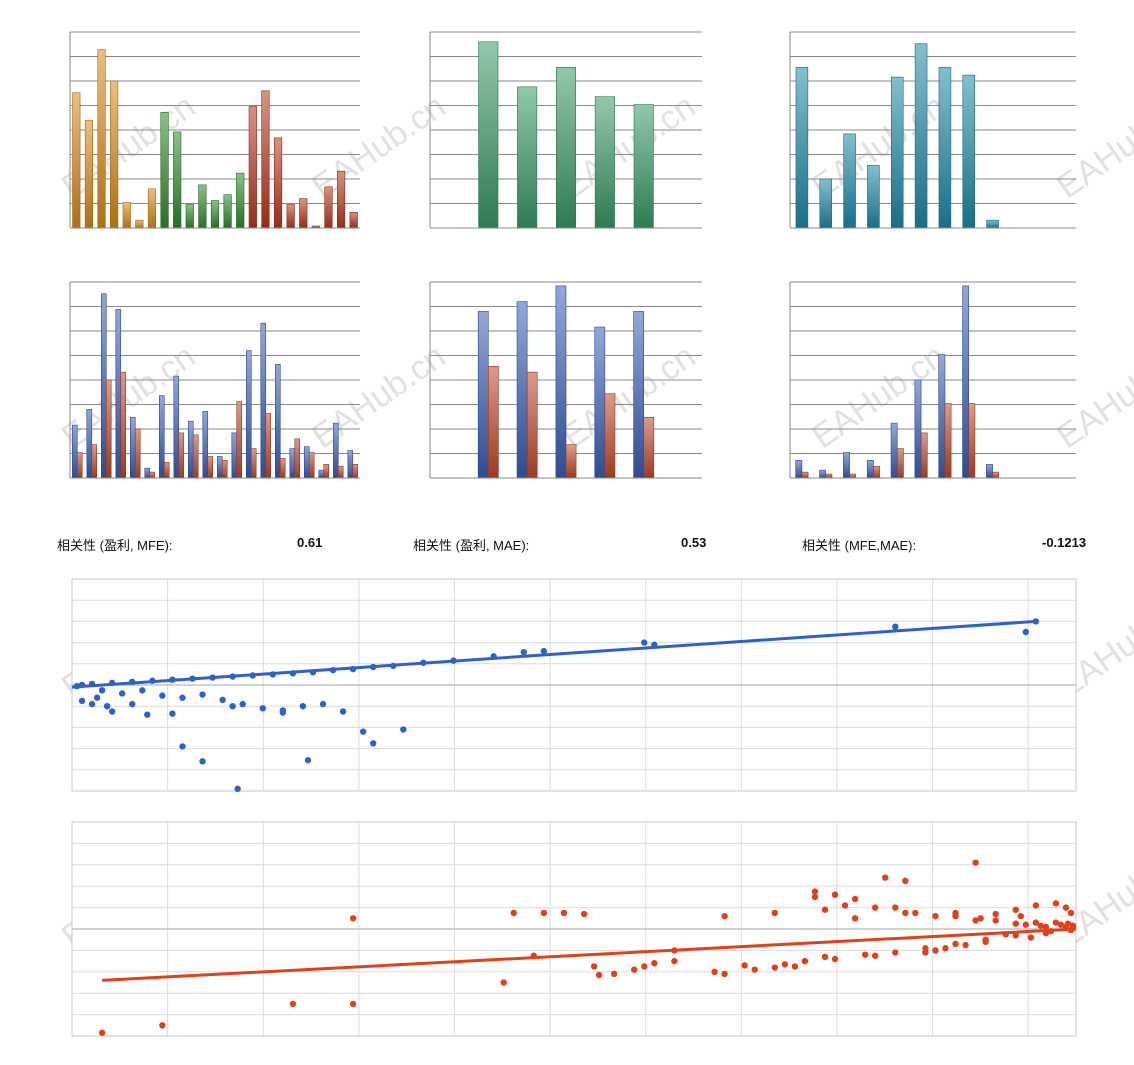  Describe the element at coordinates (589, 954) in the screenshot. I see `trend-line` at that location.